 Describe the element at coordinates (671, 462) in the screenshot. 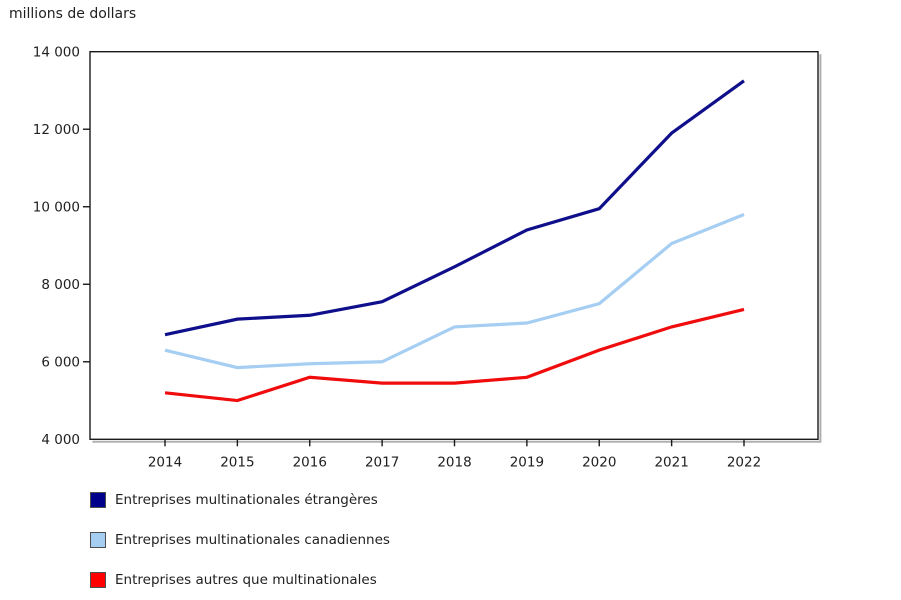

I see `x-tick-label: 2021` at that location.